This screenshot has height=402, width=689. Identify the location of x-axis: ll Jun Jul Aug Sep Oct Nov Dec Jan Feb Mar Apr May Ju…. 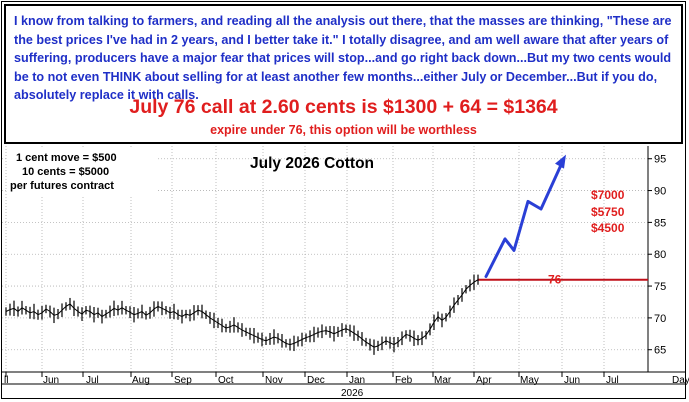
(346, 385).